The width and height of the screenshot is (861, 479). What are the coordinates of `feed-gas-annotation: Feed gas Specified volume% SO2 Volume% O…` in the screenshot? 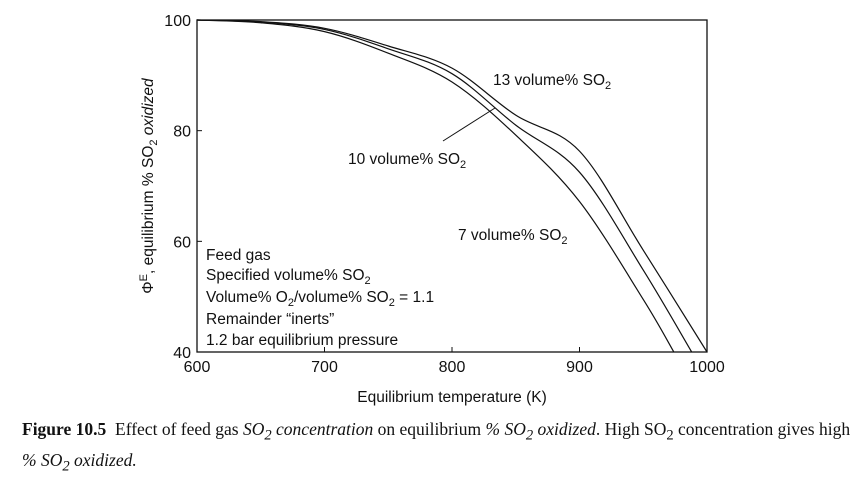 It's located at (320, 298).